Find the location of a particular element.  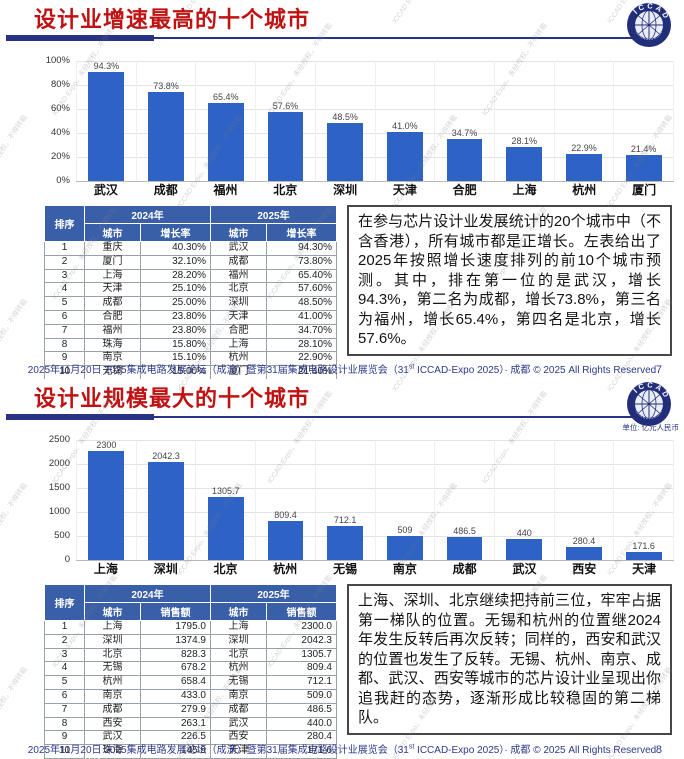

page-title: 设计业增速最高的十个城市 is located at coordinates (172, 19).